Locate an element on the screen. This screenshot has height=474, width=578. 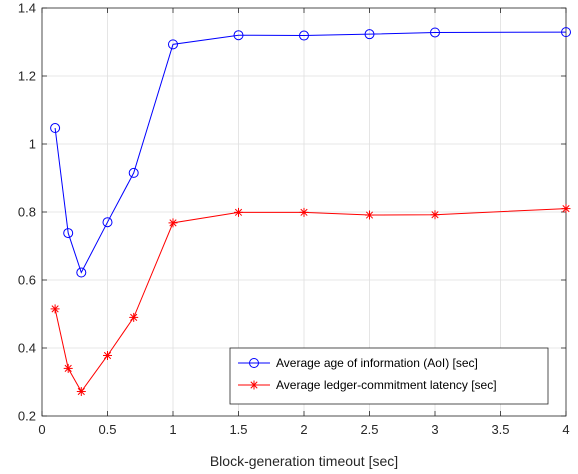
y-tick-label: 0.6 is located at coordinates (27, 280).